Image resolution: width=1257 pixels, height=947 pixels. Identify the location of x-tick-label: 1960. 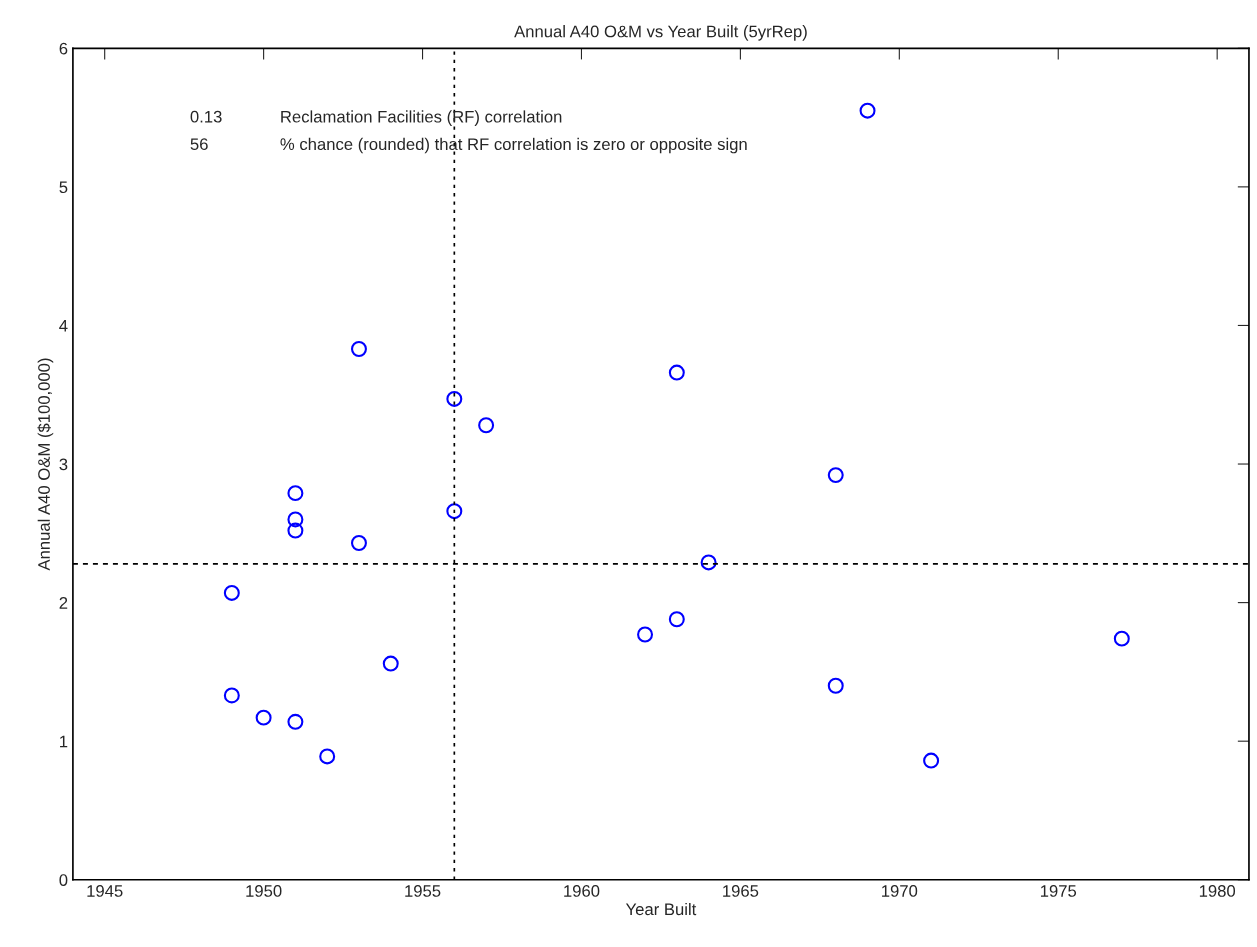
(582, 891).